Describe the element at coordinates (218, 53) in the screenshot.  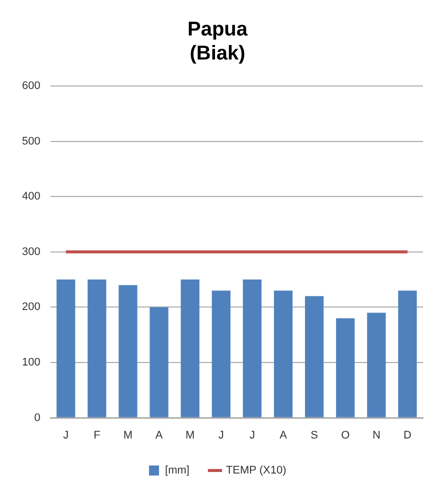
I see `text: (Biak)` at that location.